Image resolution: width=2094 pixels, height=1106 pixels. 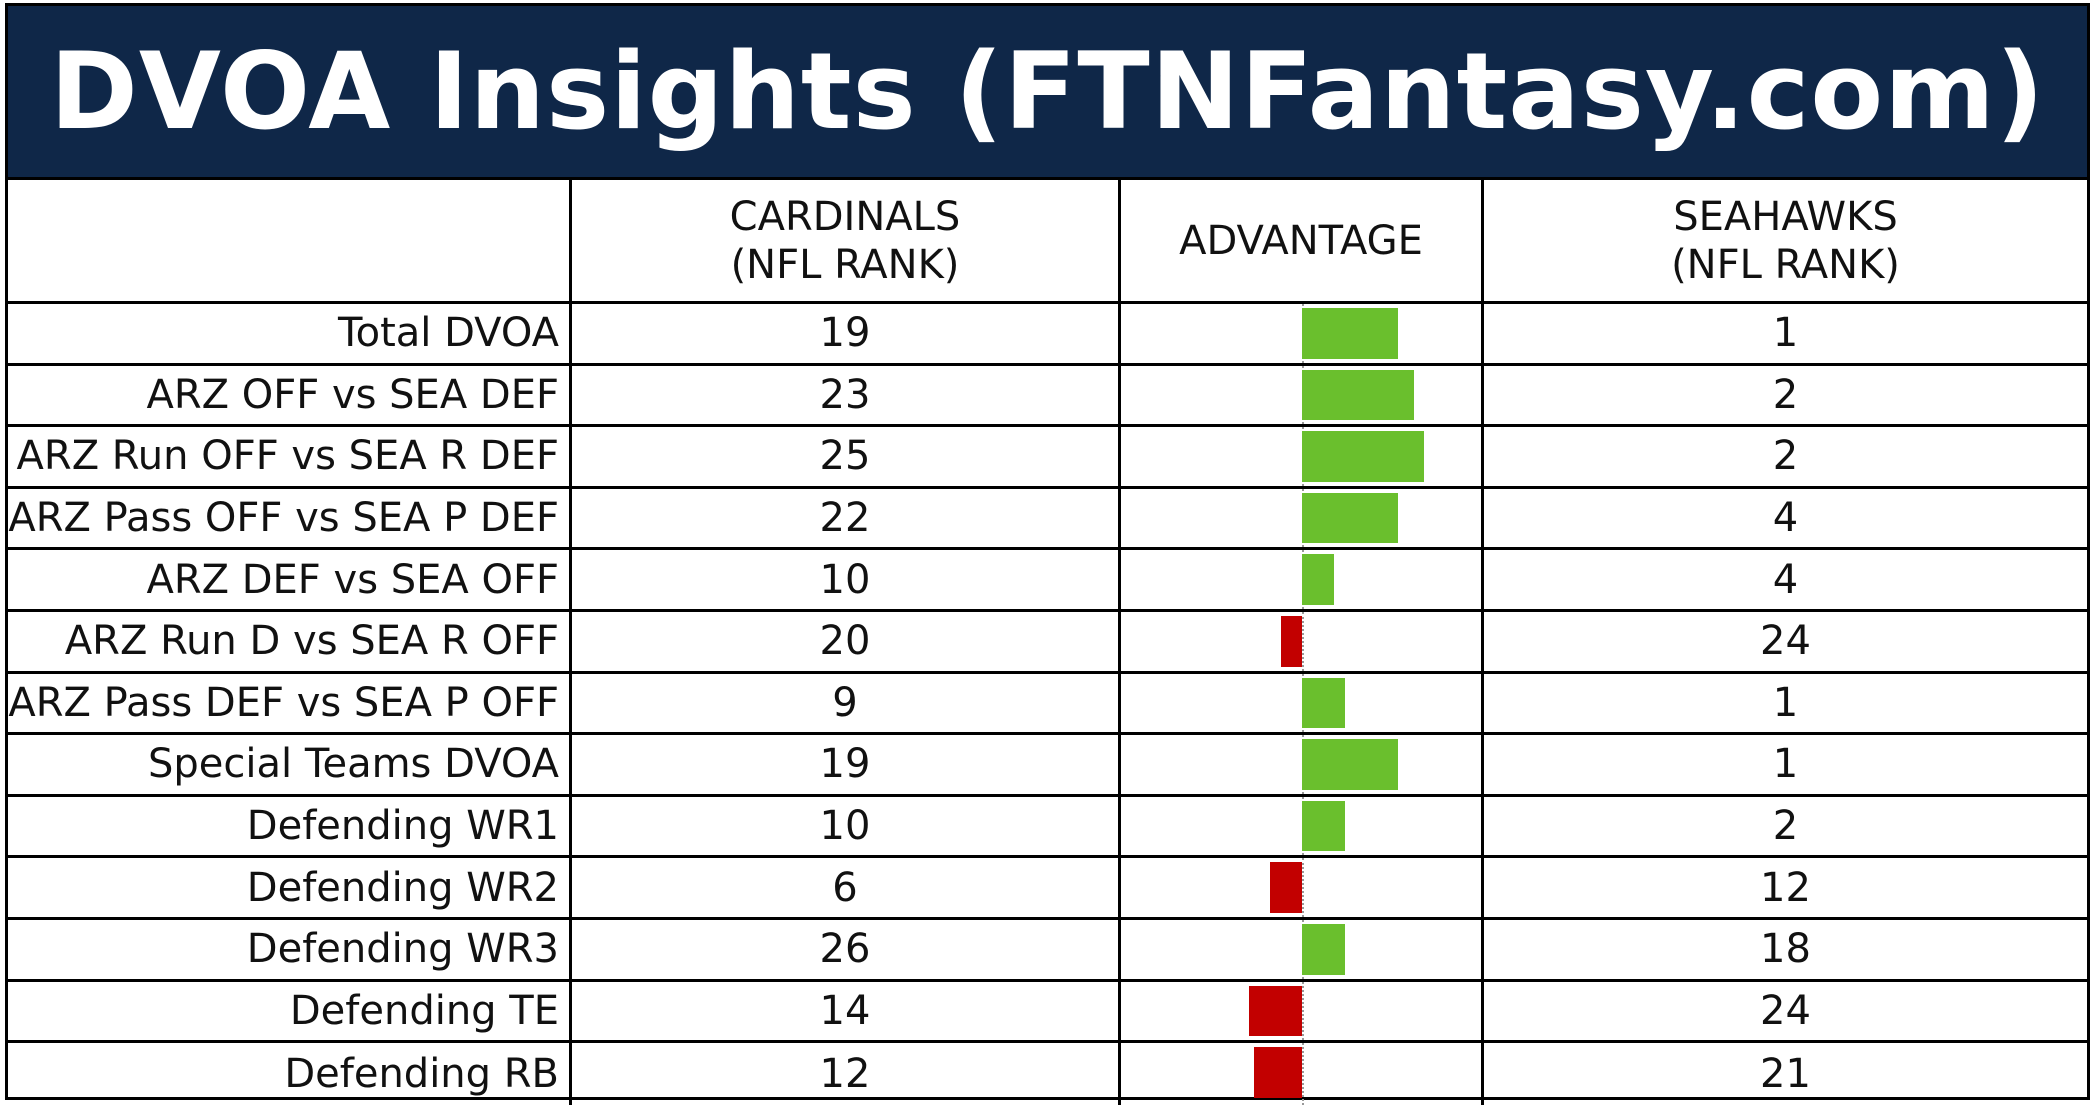 I want to click on page-title: DVOA Insights (FTNFantasy.com), so click(x=1047, y=91).